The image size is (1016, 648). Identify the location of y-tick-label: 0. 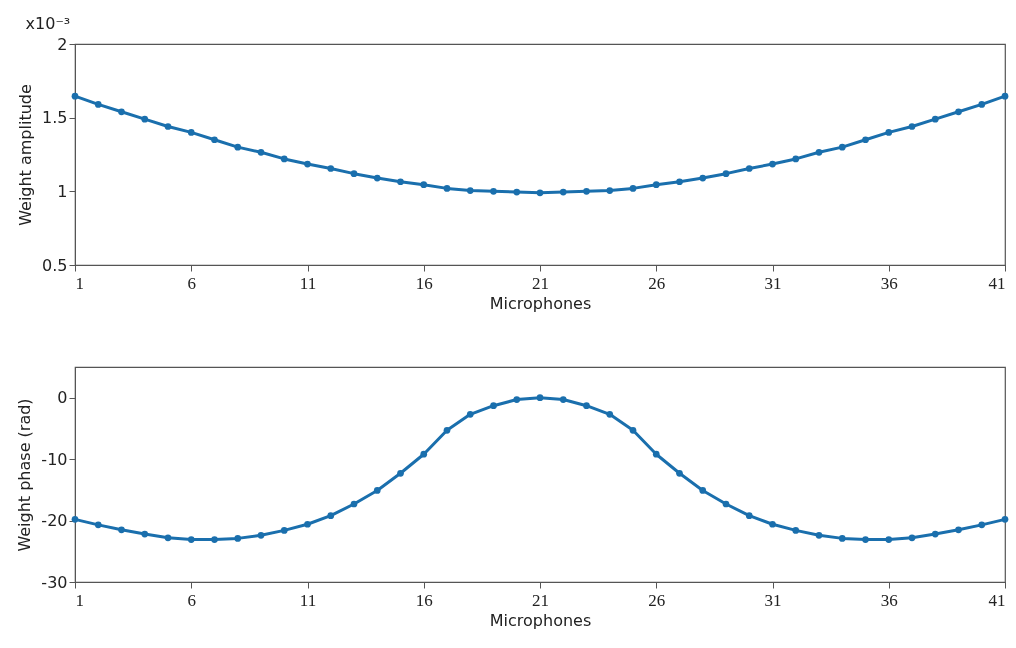
(62, 398).